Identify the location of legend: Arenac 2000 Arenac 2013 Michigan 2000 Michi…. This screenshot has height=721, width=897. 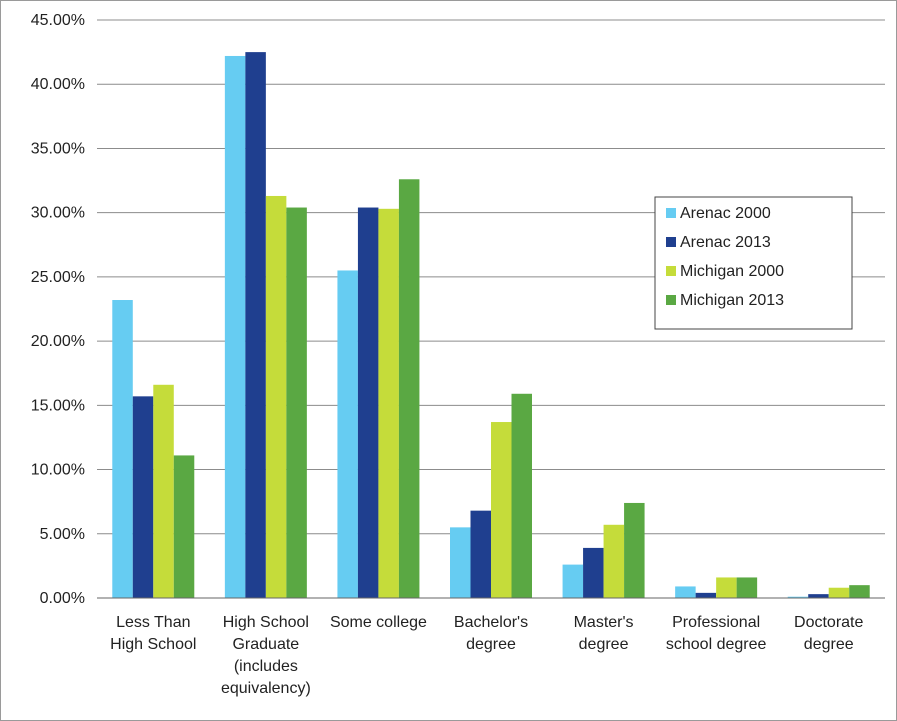
(753, 263).